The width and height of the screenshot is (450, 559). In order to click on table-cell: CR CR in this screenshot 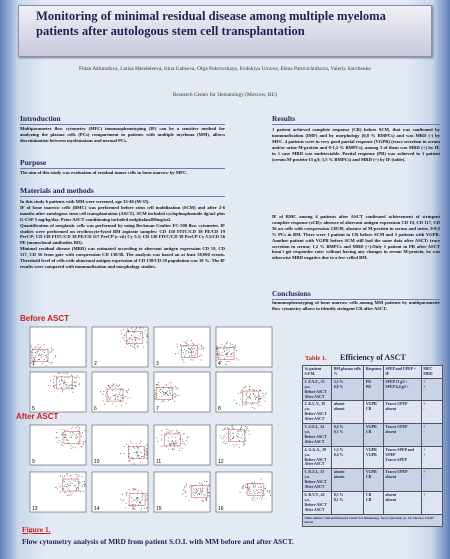, I will do `click(373, 502)`.